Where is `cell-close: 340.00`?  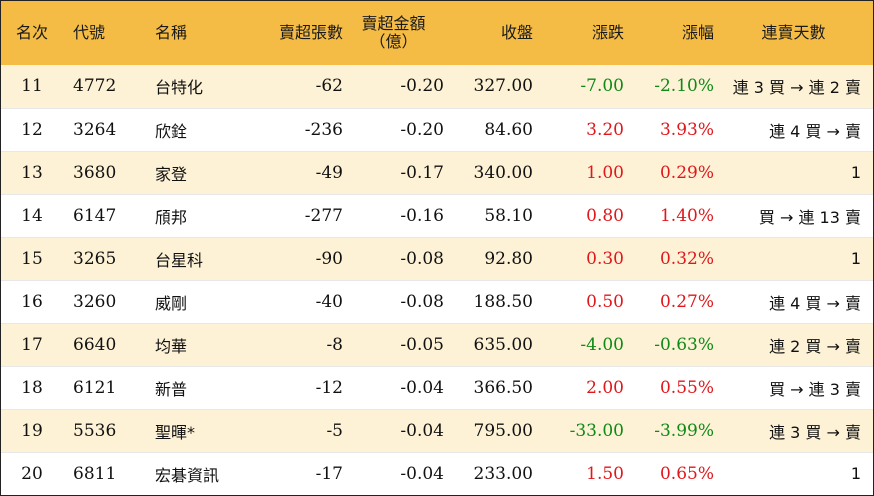
cell-close: 340.00 is located at coordinates (488, 172).